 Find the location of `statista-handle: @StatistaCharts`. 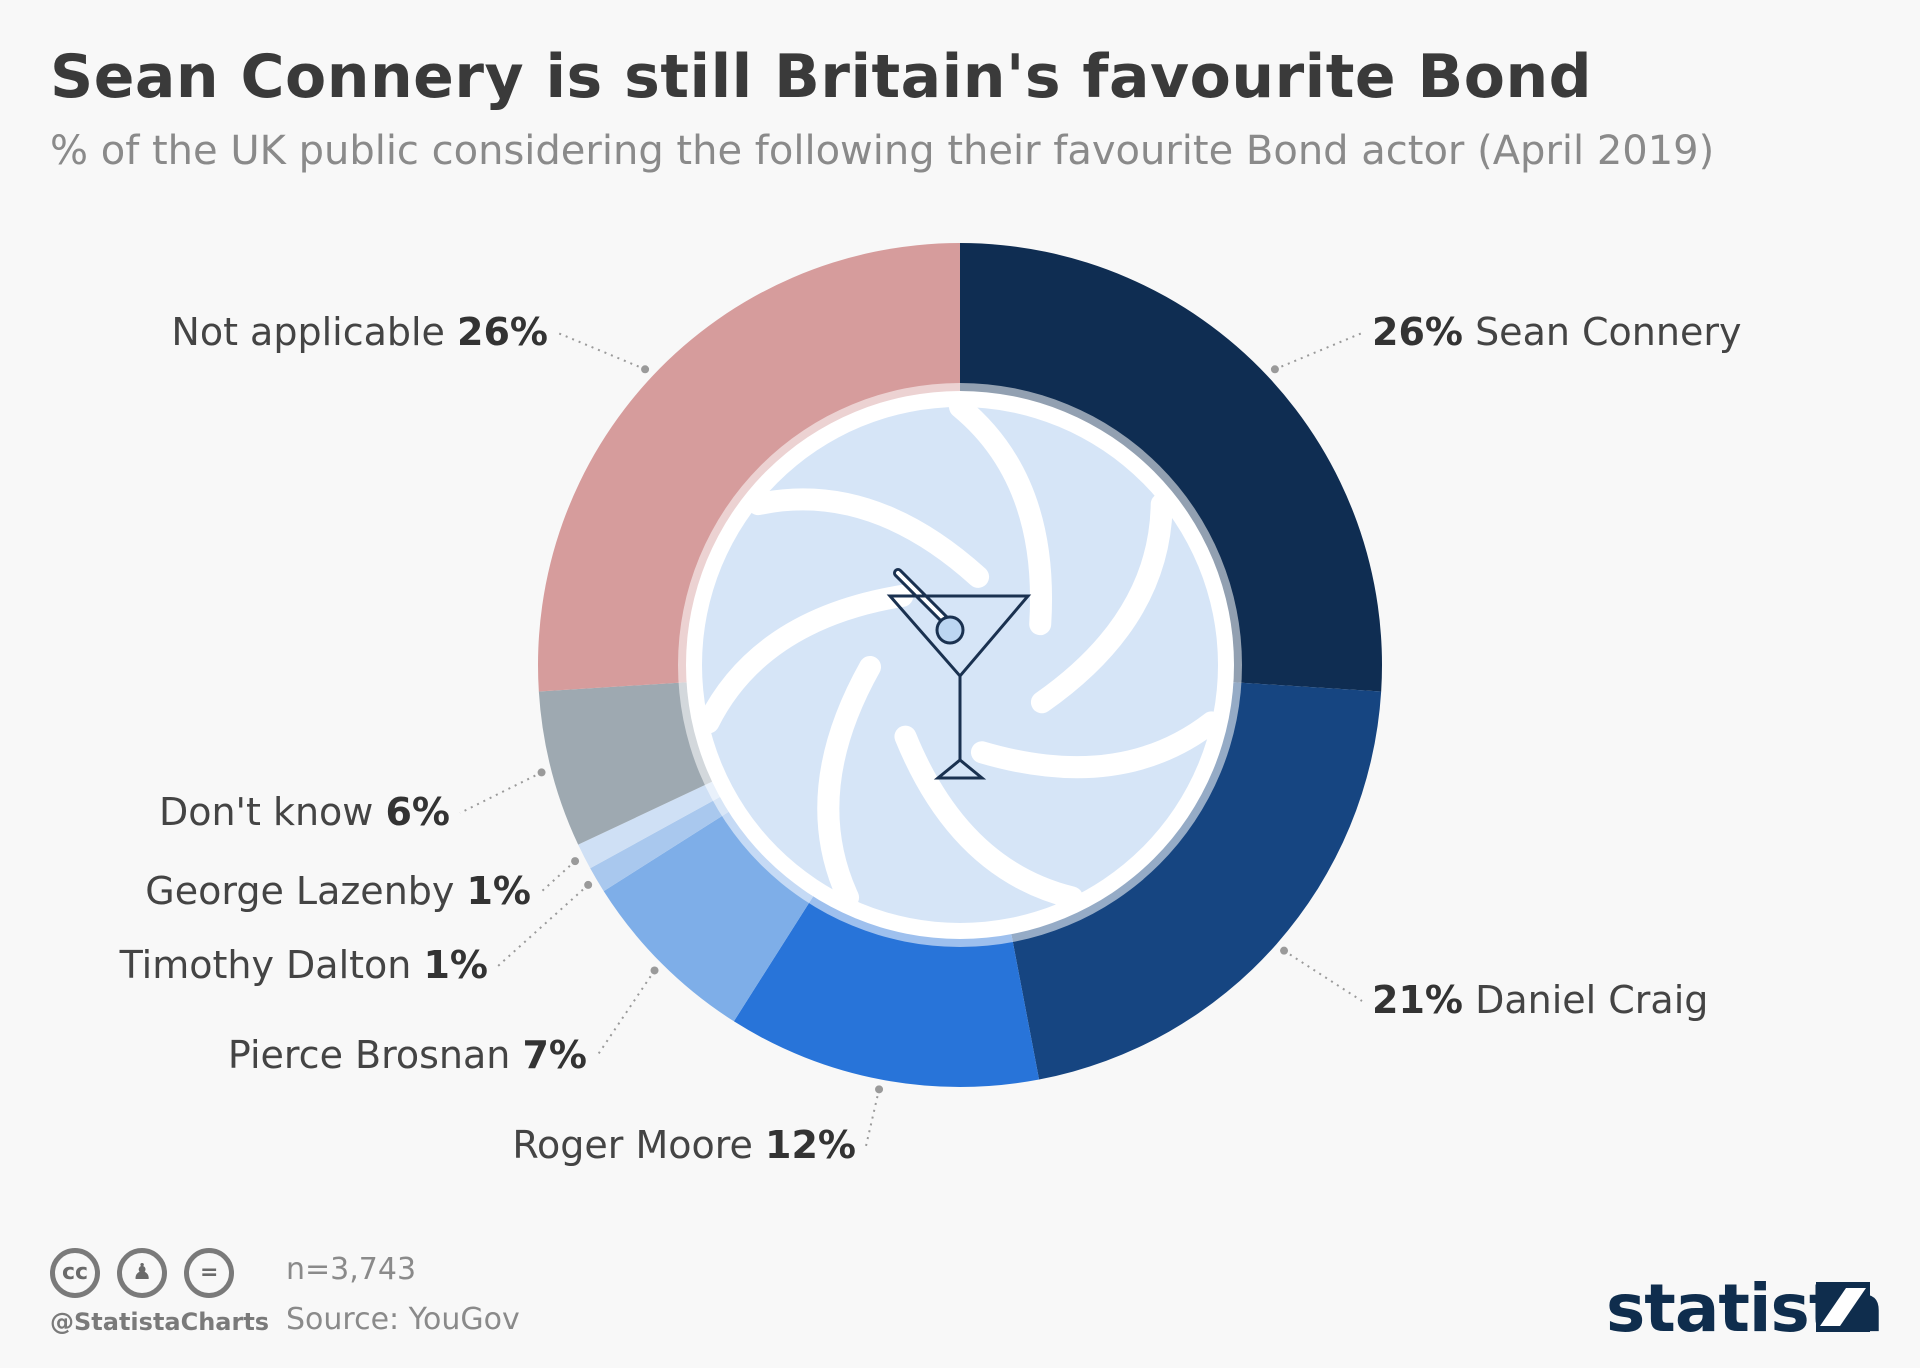

statista-handle: @StatistaCharts is located at coordinates (160, 1322).